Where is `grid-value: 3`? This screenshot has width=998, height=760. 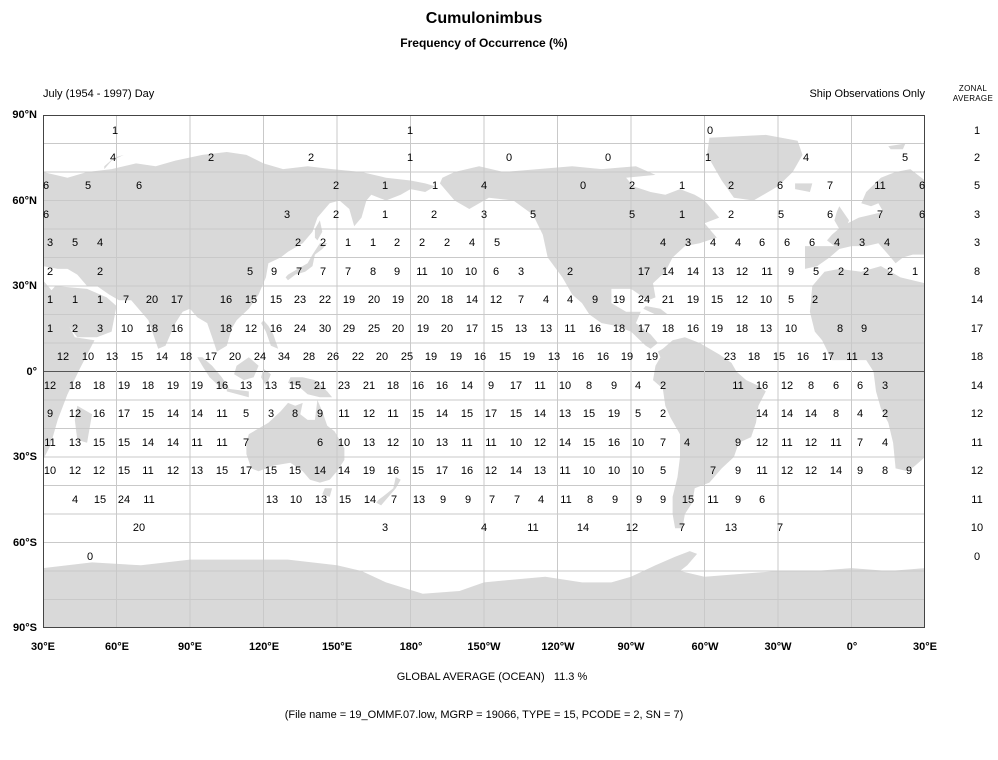
grid-value: 3 is located at coordinates (862, 243).